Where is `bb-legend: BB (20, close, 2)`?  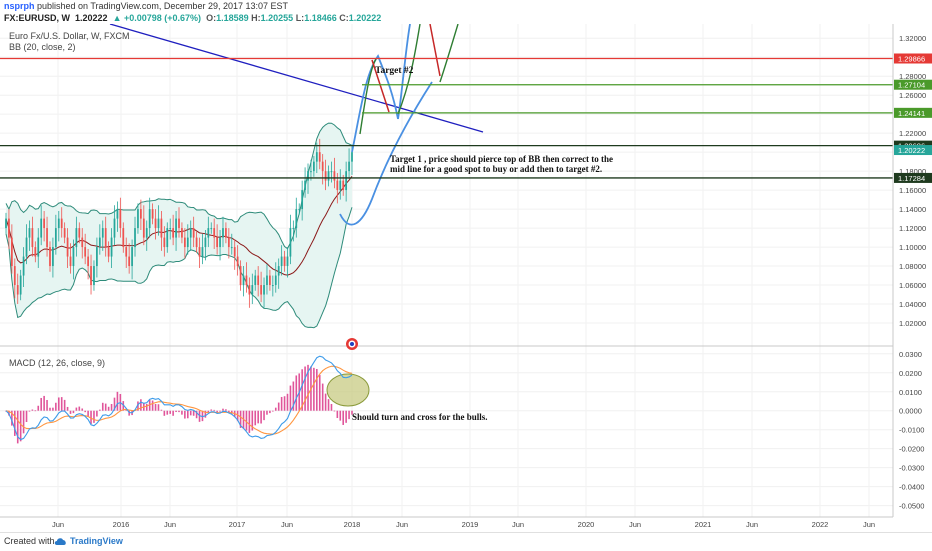 bb-legend: BB (20, close, 2) is located at coordinates (42, 47).